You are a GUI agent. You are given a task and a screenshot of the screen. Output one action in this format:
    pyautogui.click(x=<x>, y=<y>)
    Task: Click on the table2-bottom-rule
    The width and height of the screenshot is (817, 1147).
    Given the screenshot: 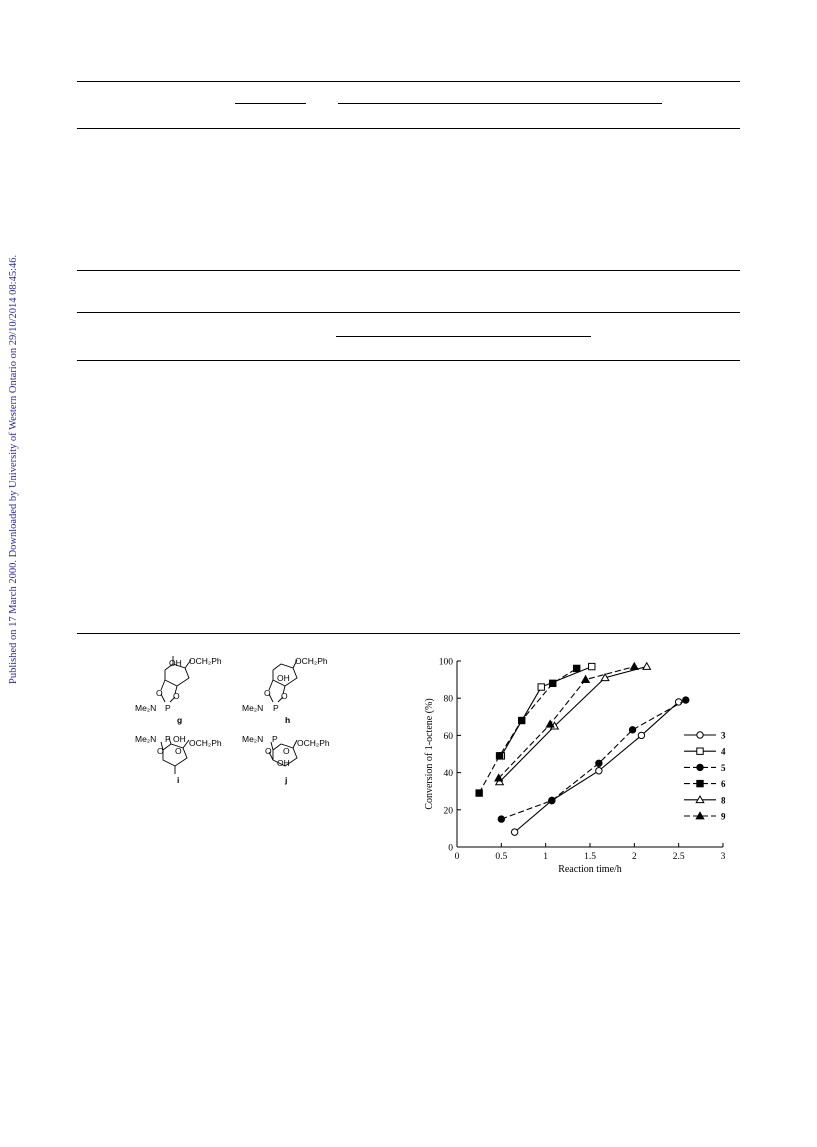 What is the action you would take?
    pyautogui.click(x=408, y=633)
    